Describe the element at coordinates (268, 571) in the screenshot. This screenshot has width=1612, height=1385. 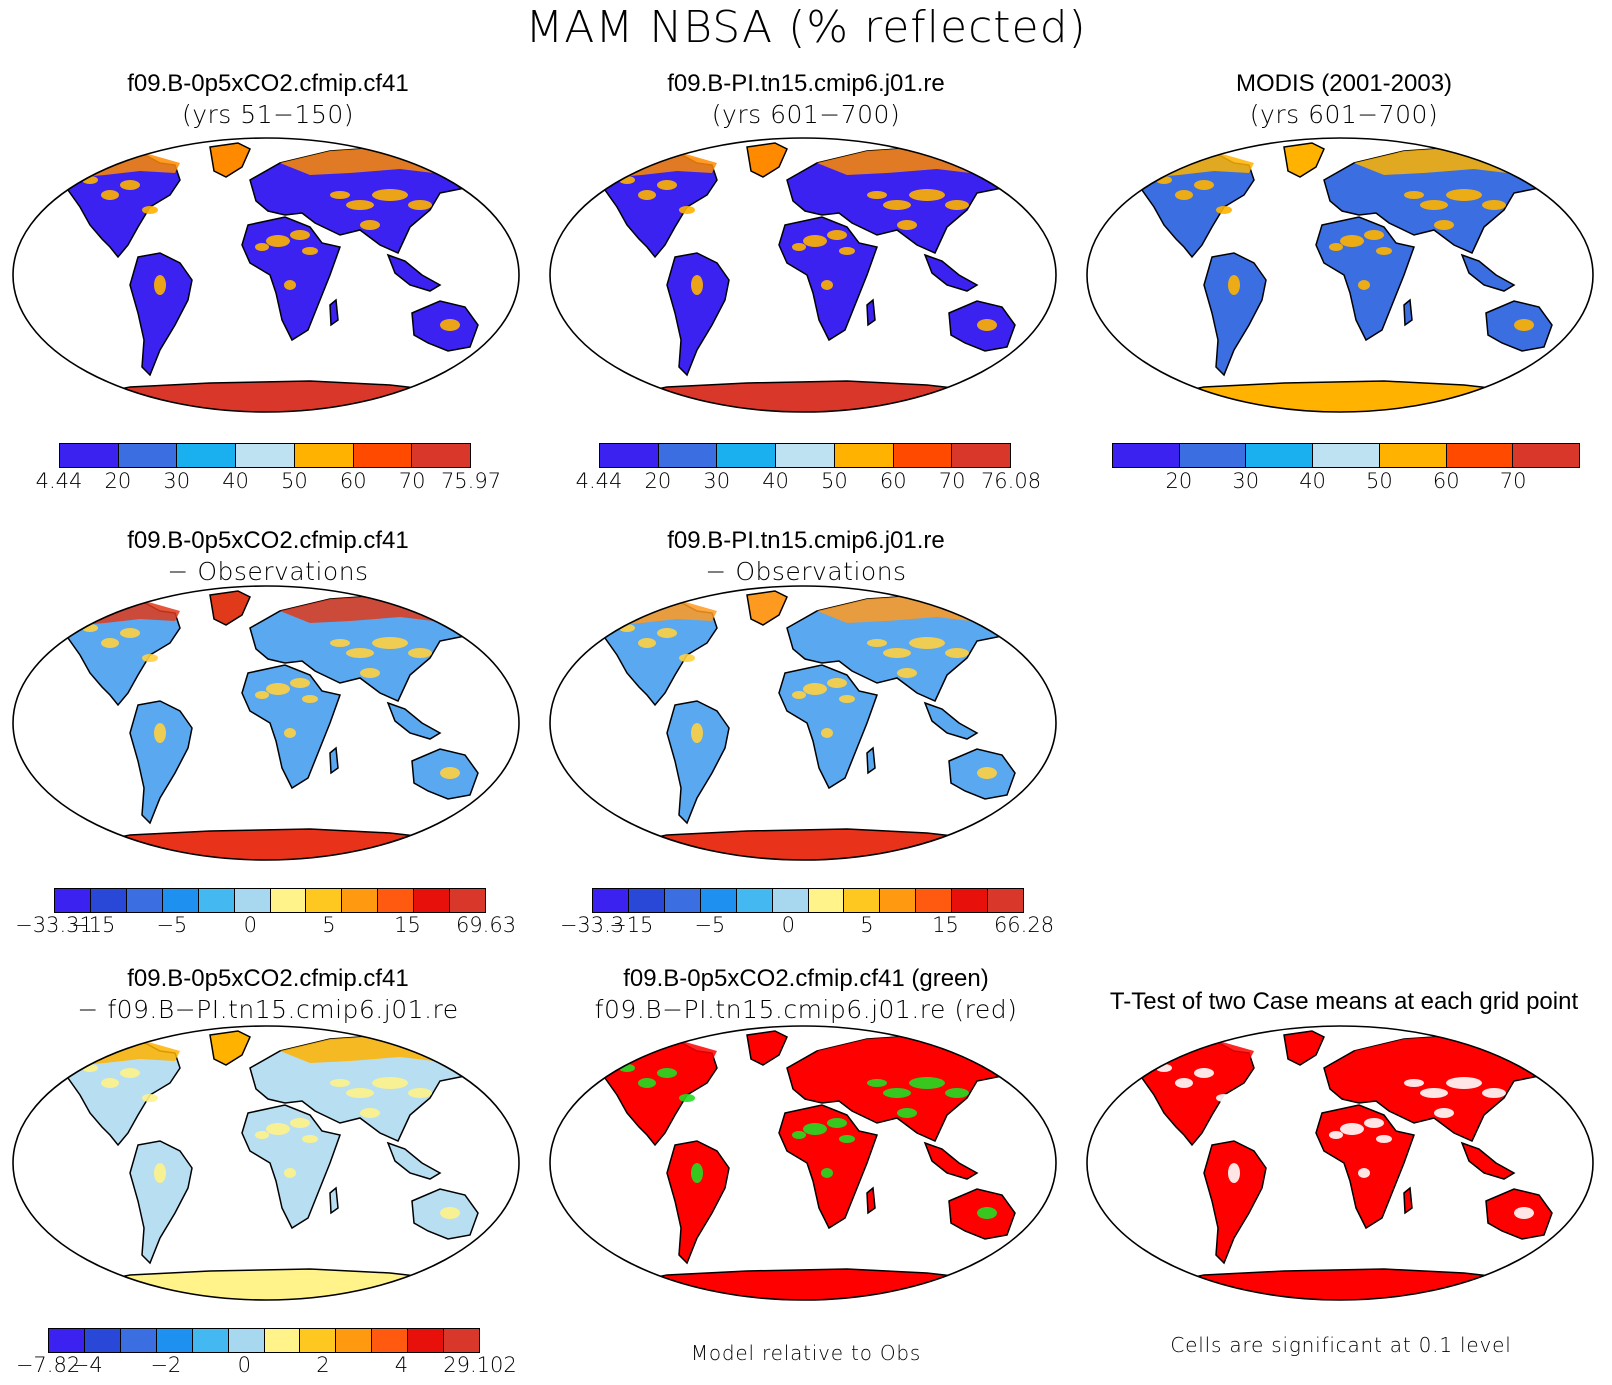
I see `panel-4-subtitle: − Observations` at that location.